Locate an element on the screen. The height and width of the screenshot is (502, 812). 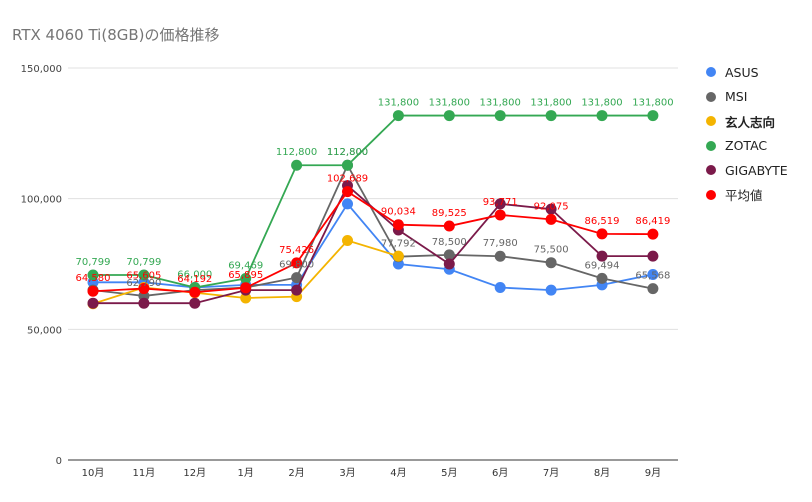
y-tick-label: 100,000 is located at coordinates (41, 200).